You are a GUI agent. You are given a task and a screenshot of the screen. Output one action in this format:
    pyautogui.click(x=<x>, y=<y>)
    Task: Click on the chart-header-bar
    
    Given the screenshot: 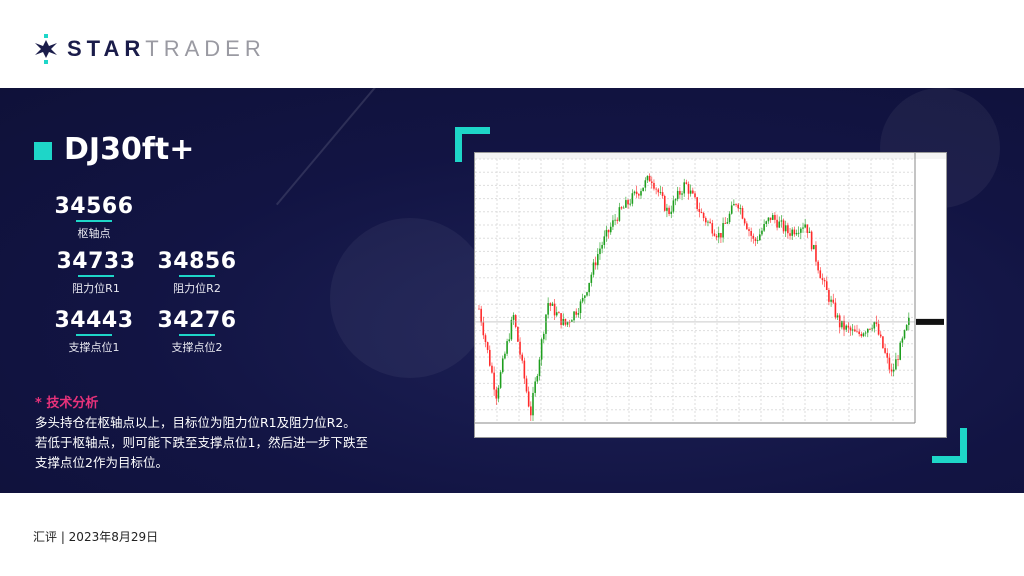 What is the action you would take?
    pyautogui.click(x=710, y=156)
    